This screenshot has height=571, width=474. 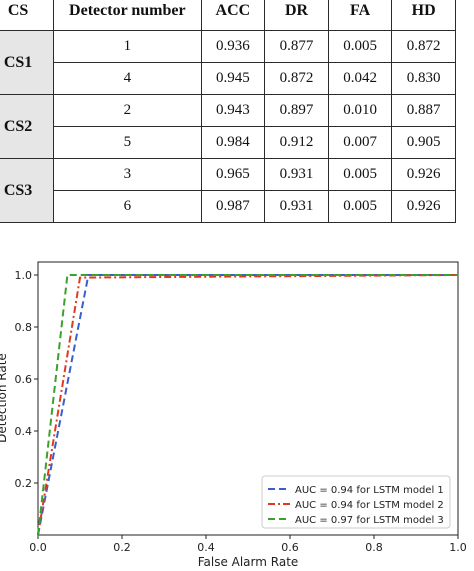 I want to click on x-axis-label: False Alarm Rate, so click(x=248, y=562).